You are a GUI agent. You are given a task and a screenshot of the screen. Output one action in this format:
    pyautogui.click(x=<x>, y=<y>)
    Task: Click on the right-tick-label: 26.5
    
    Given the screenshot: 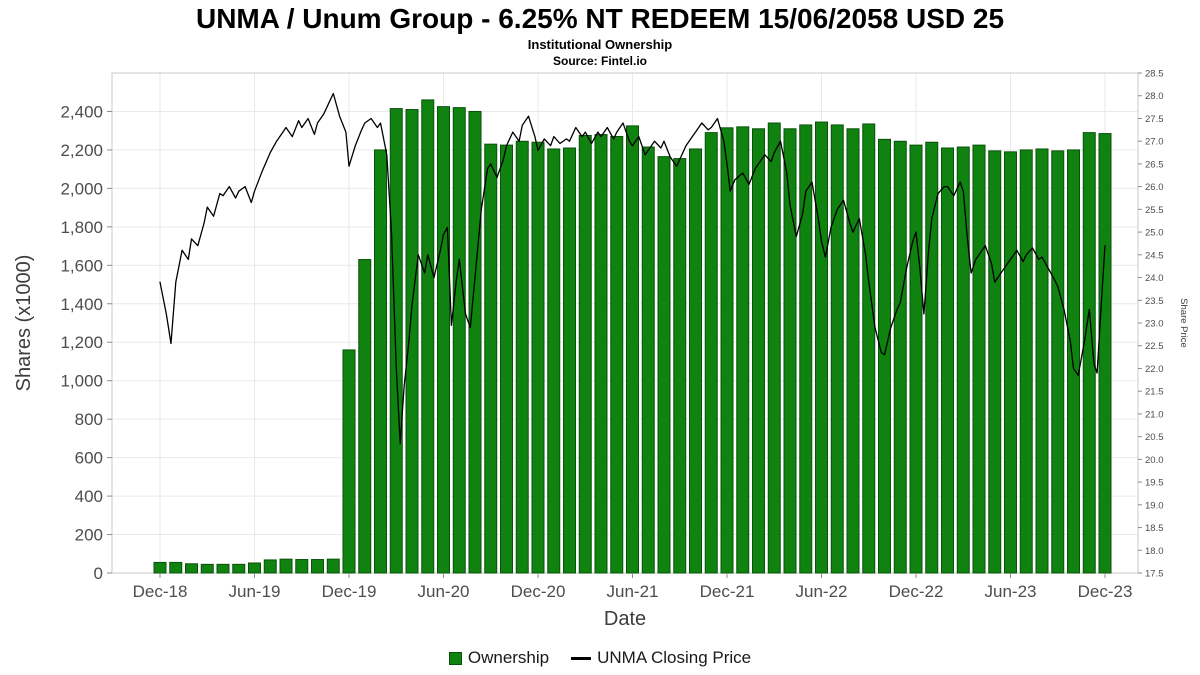 What is the action you would take?
    pyautogui.click(x=1154, y=164)
    